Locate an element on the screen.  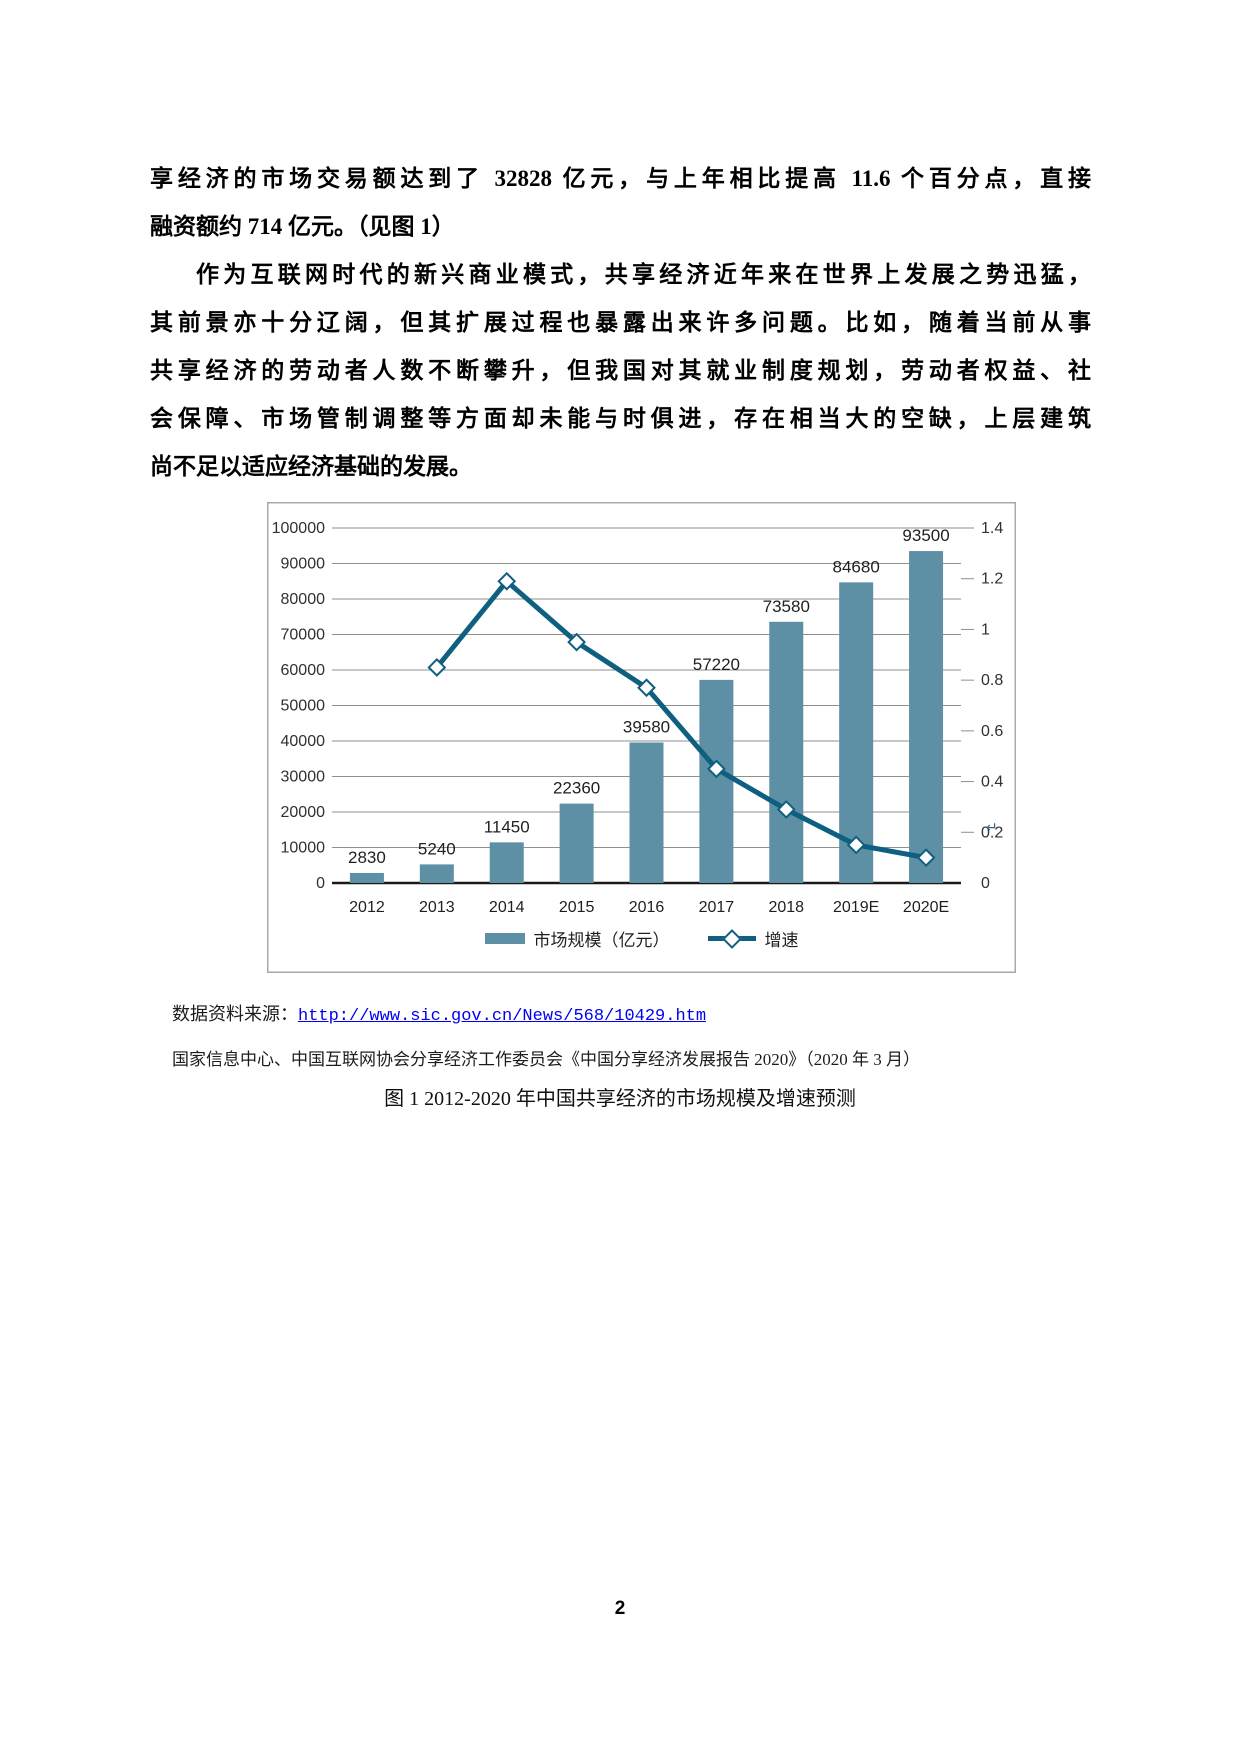
svg-text: 11450 is located at coordinates (507, 826).